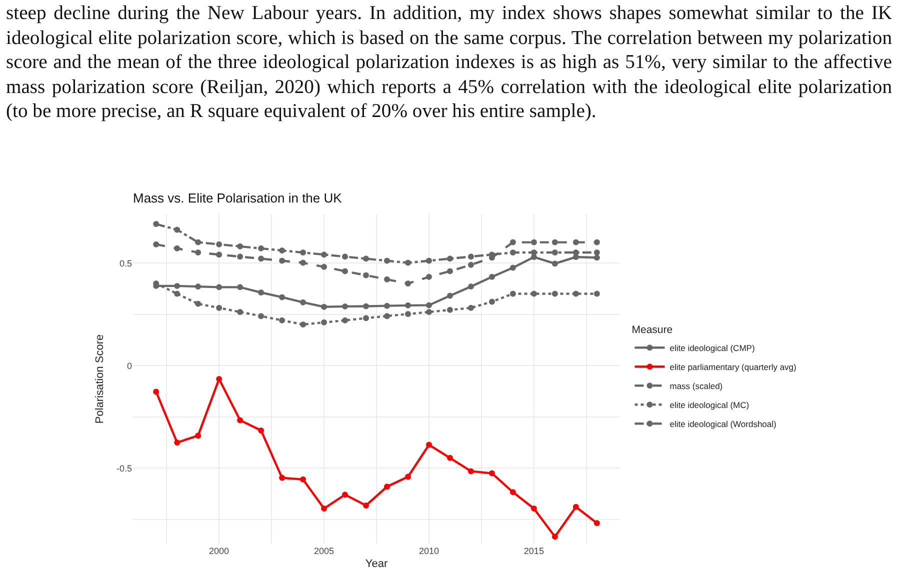  I want to click on x-tick-label: 2000, so click(219, 551).